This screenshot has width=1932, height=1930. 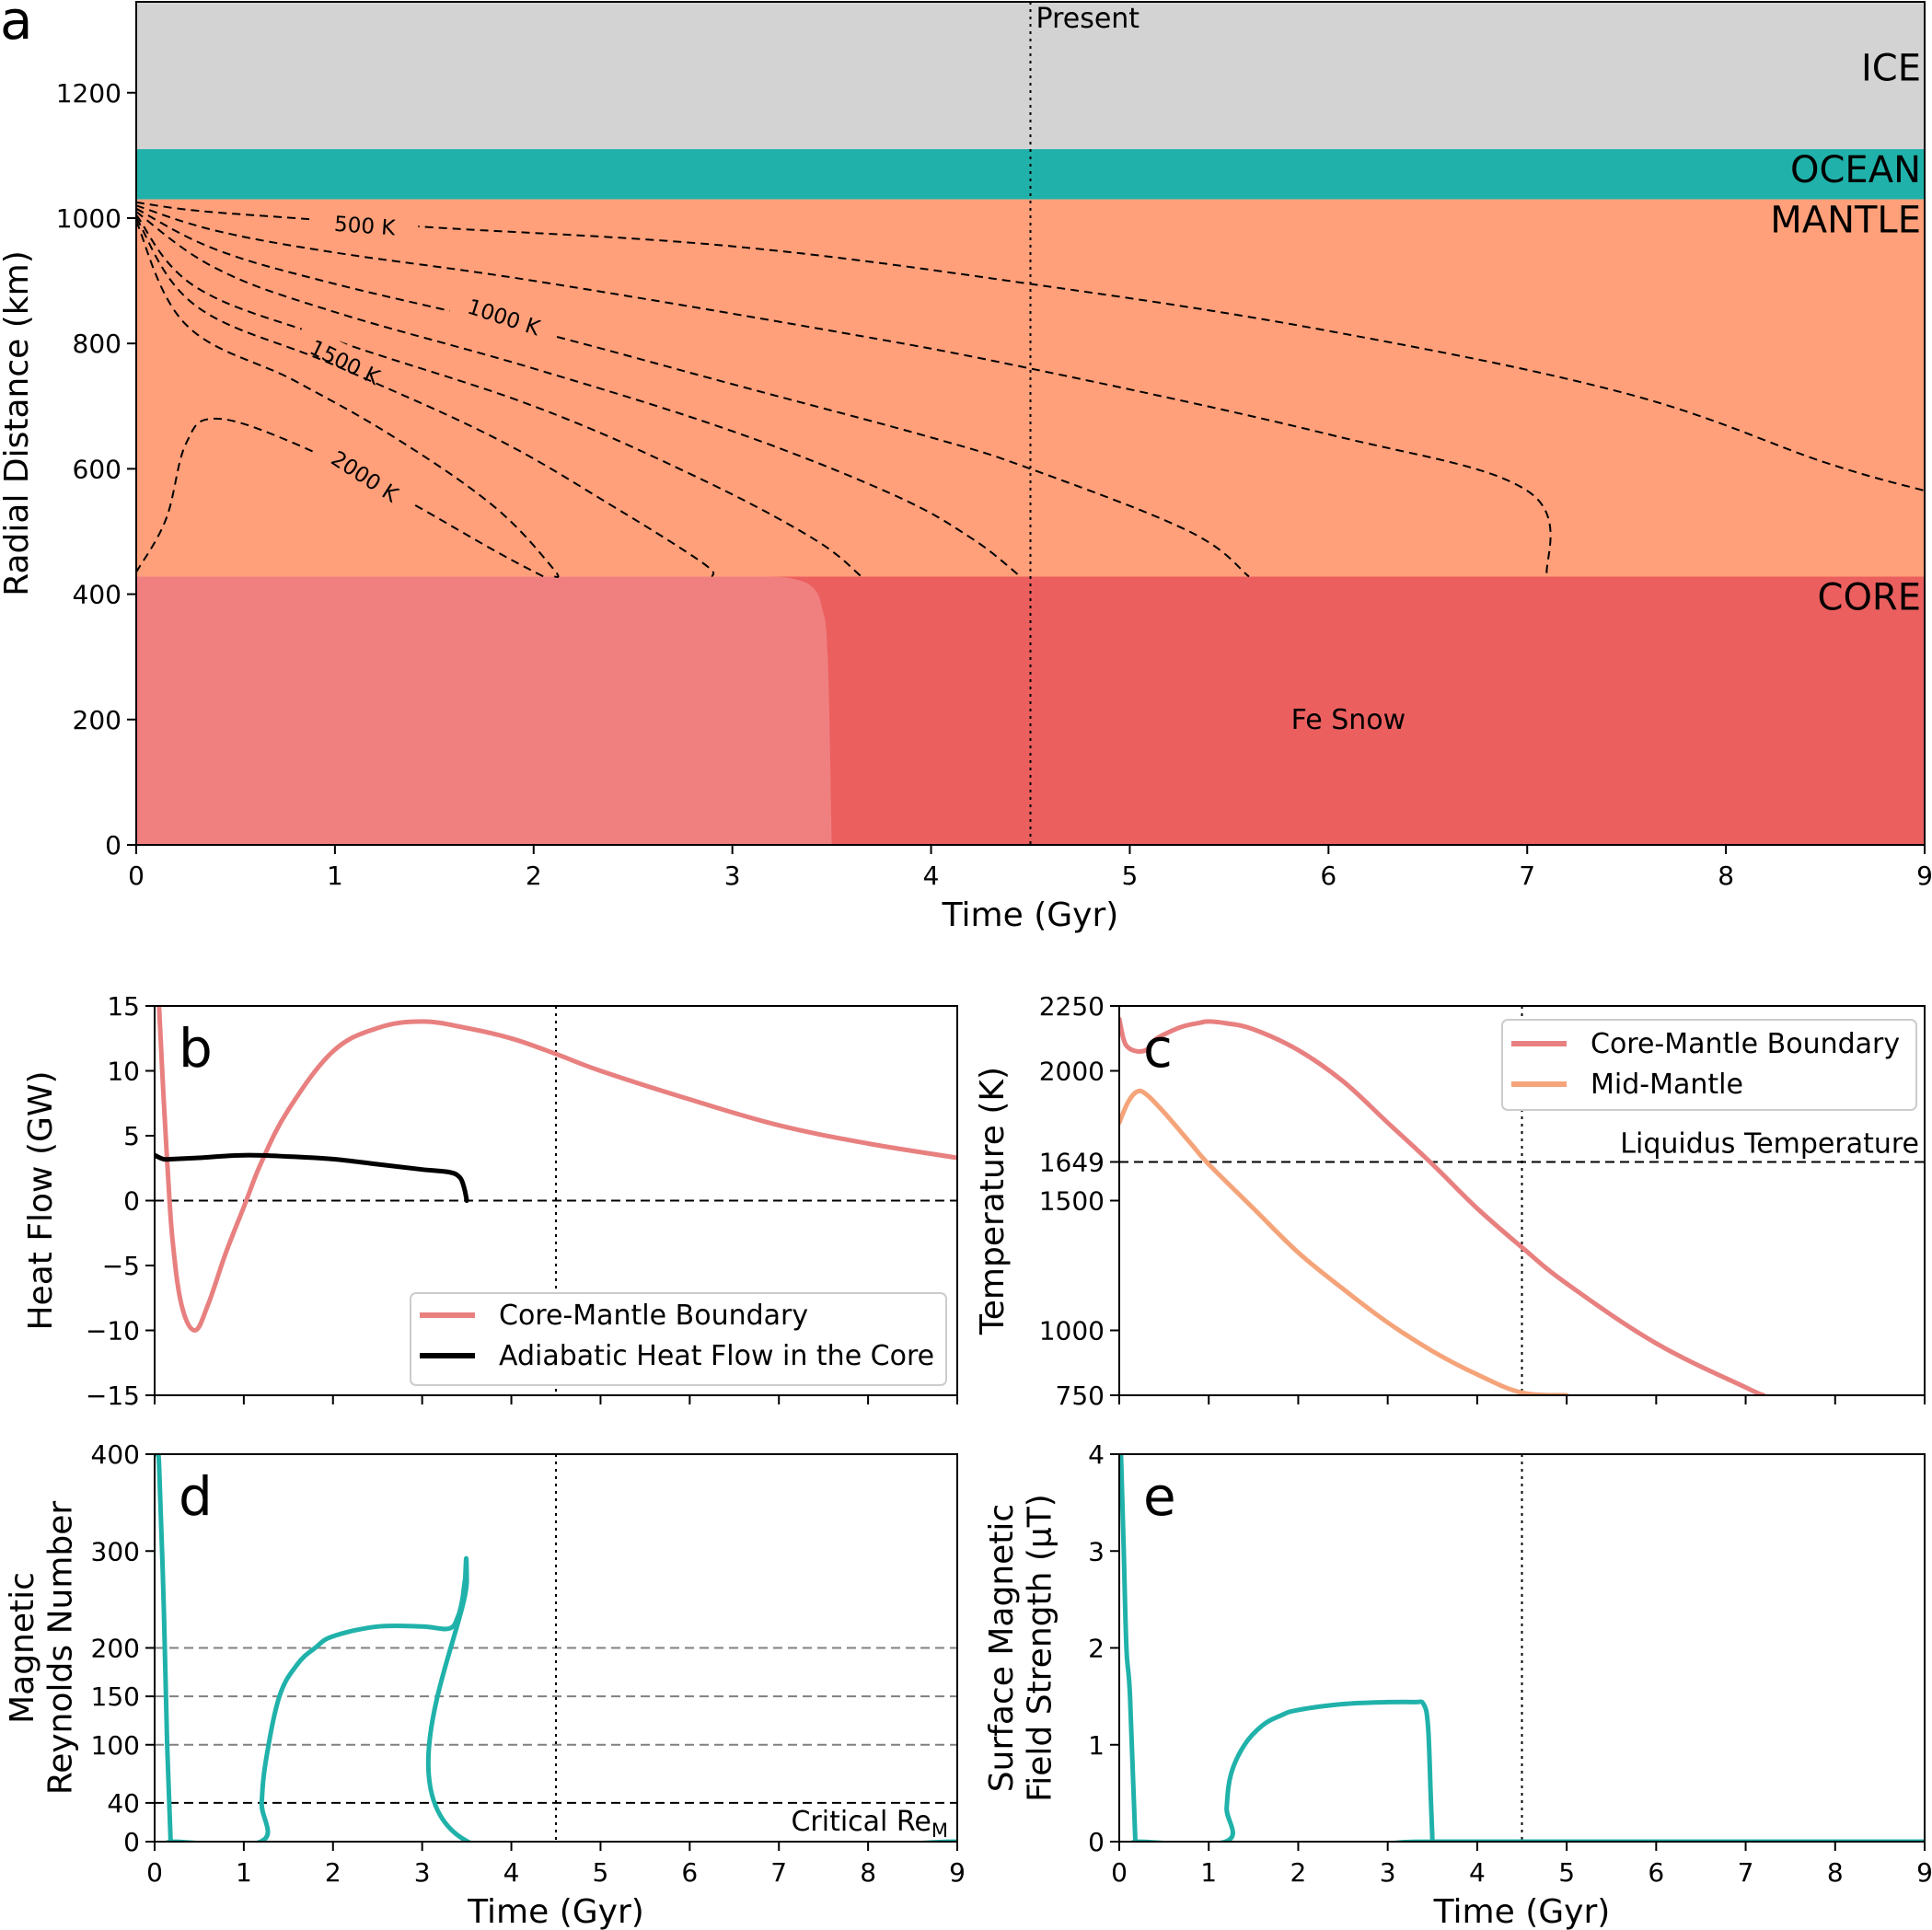 I want to click on y-tick-label: 600, so click(x=97, y=469).